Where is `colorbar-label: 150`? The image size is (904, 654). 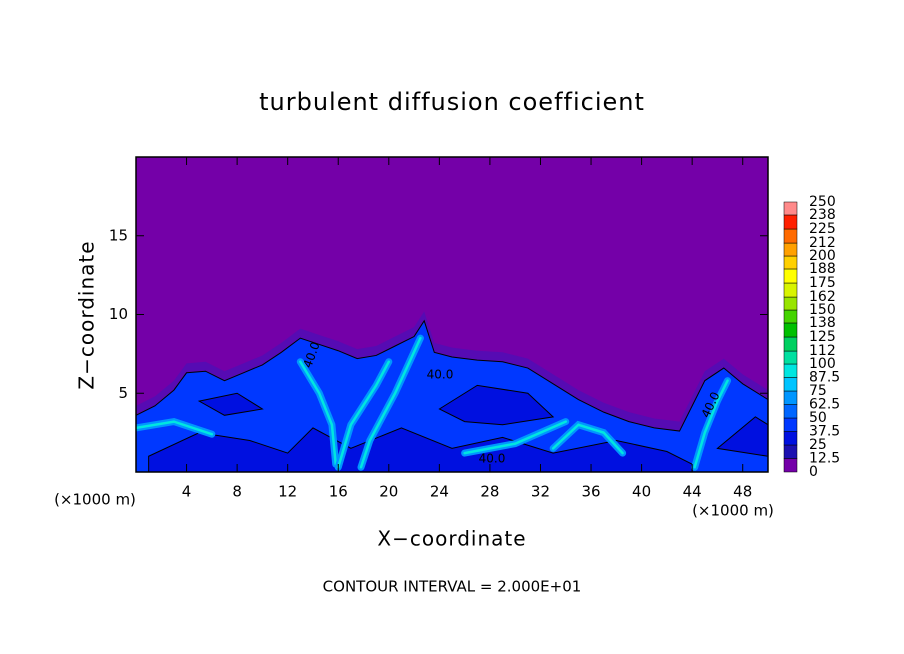 colorbar-label: 150 is located at coordinates (822, 310).